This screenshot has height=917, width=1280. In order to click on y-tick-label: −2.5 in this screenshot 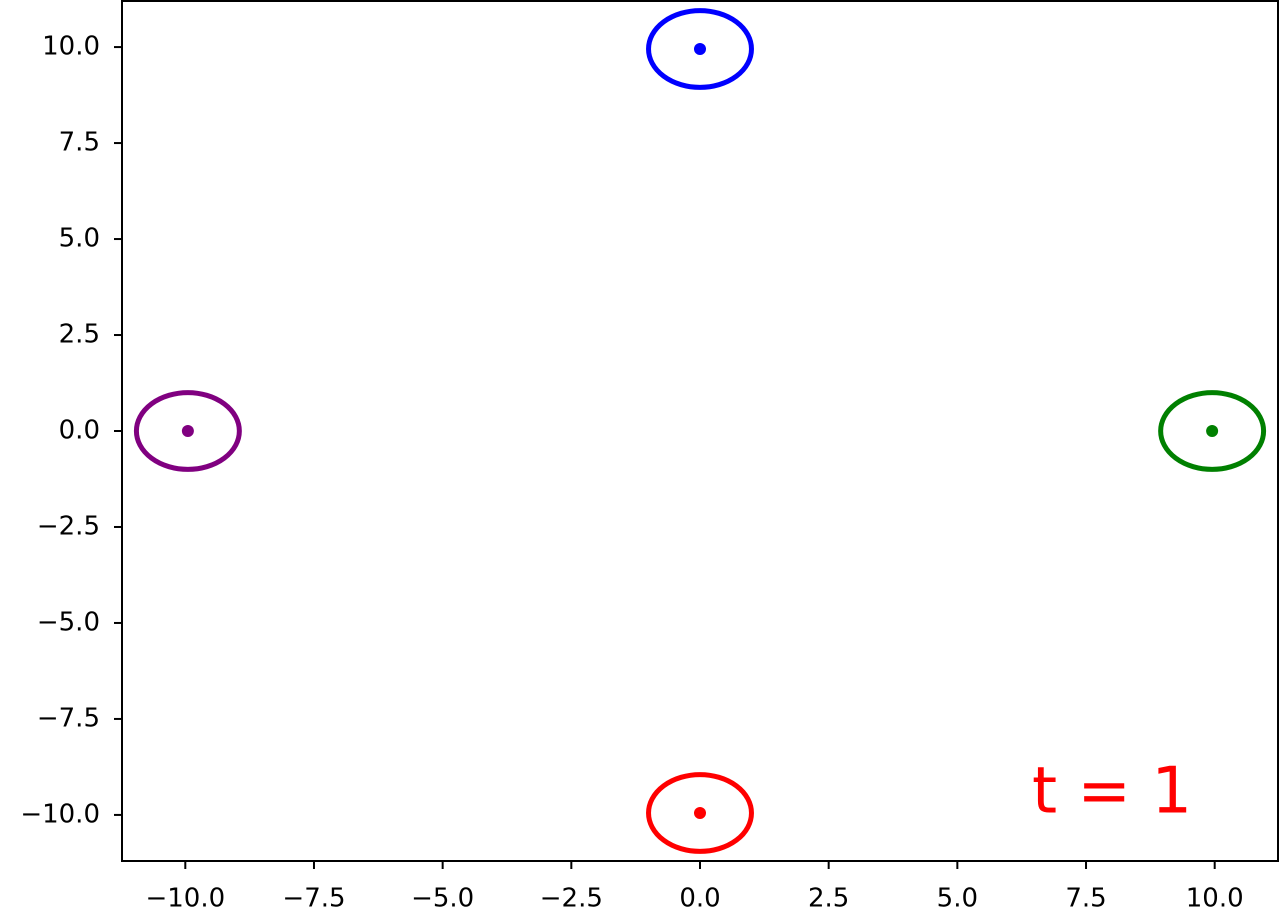, I will do `click(68, 526)`.